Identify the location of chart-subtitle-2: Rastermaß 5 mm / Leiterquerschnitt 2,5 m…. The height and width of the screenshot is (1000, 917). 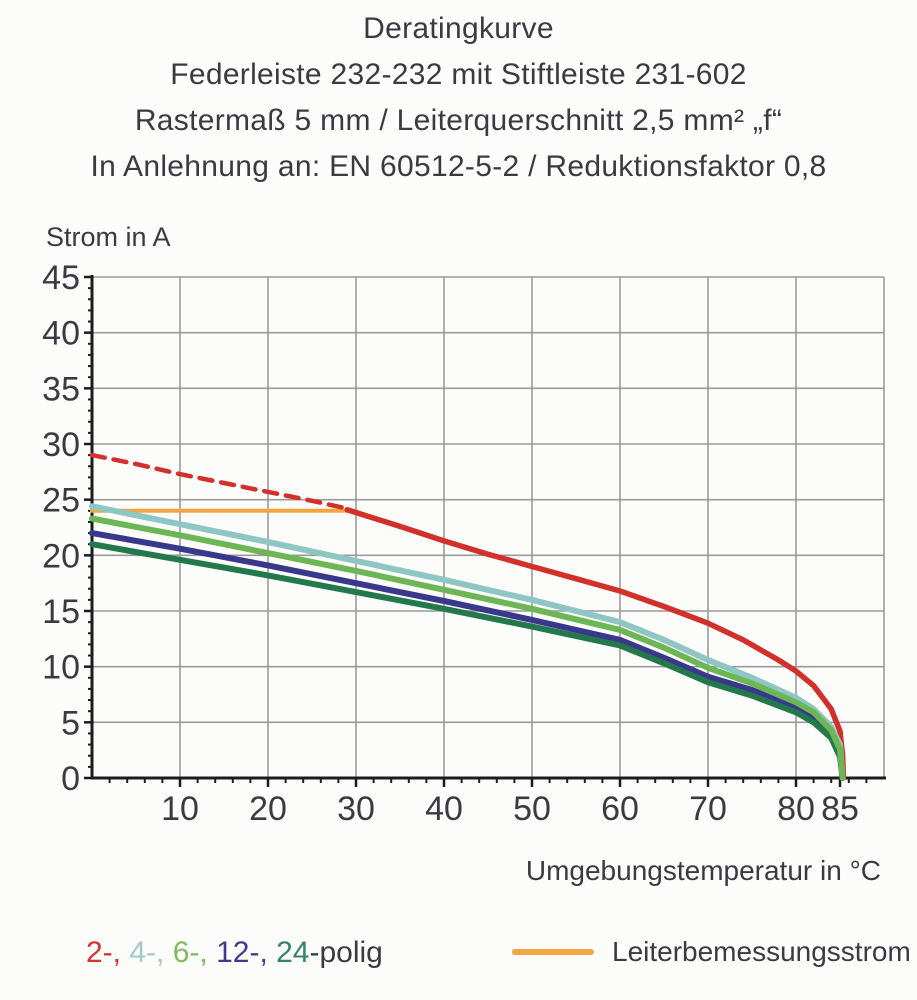
(458, 120).